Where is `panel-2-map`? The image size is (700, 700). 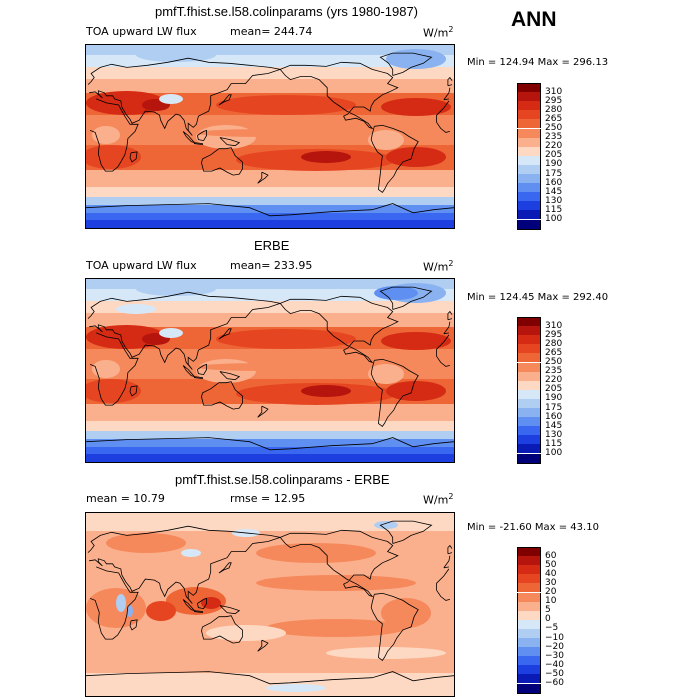
panel-2-map is located at coordinates (270, 370).